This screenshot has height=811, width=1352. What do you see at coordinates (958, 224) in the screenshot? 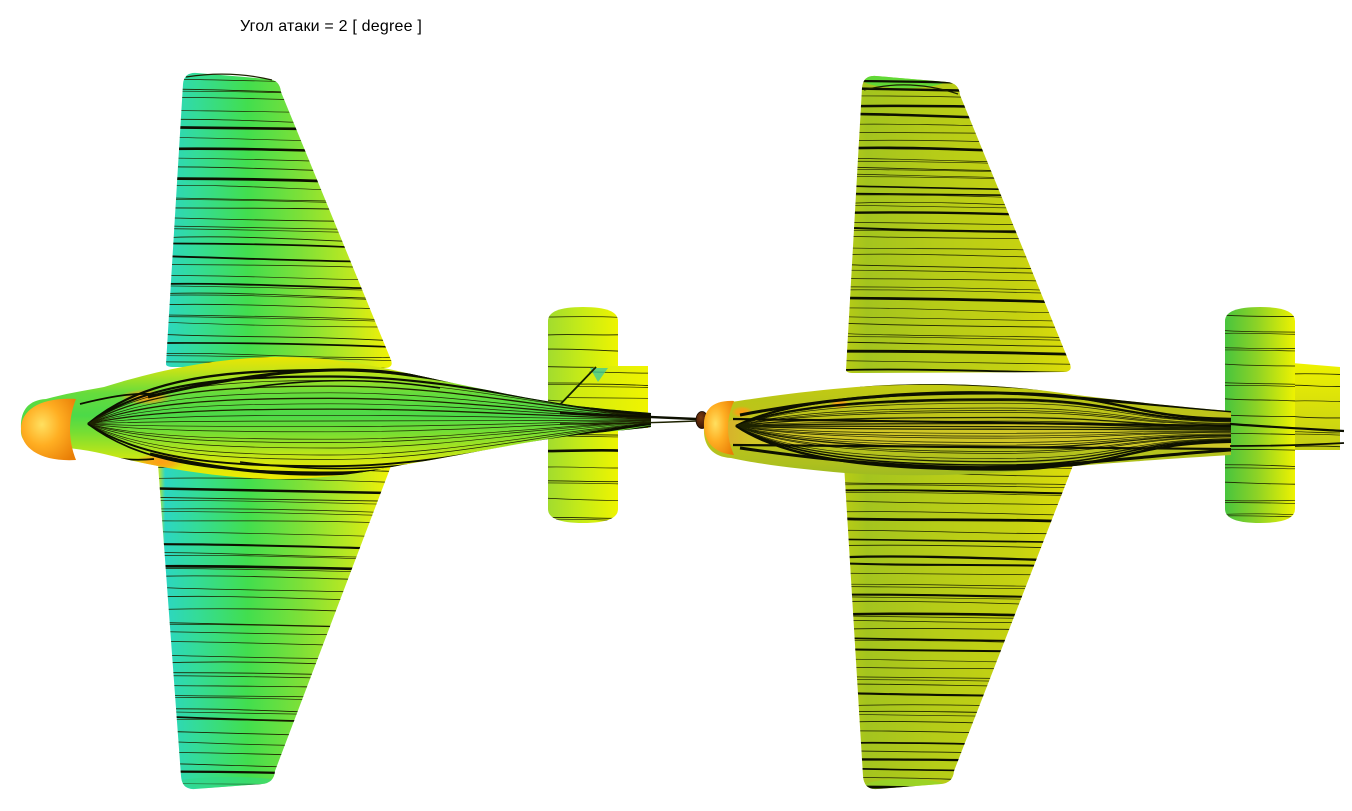
I see `right-aircraft-upper-wing` at bounding box center [958, 224].